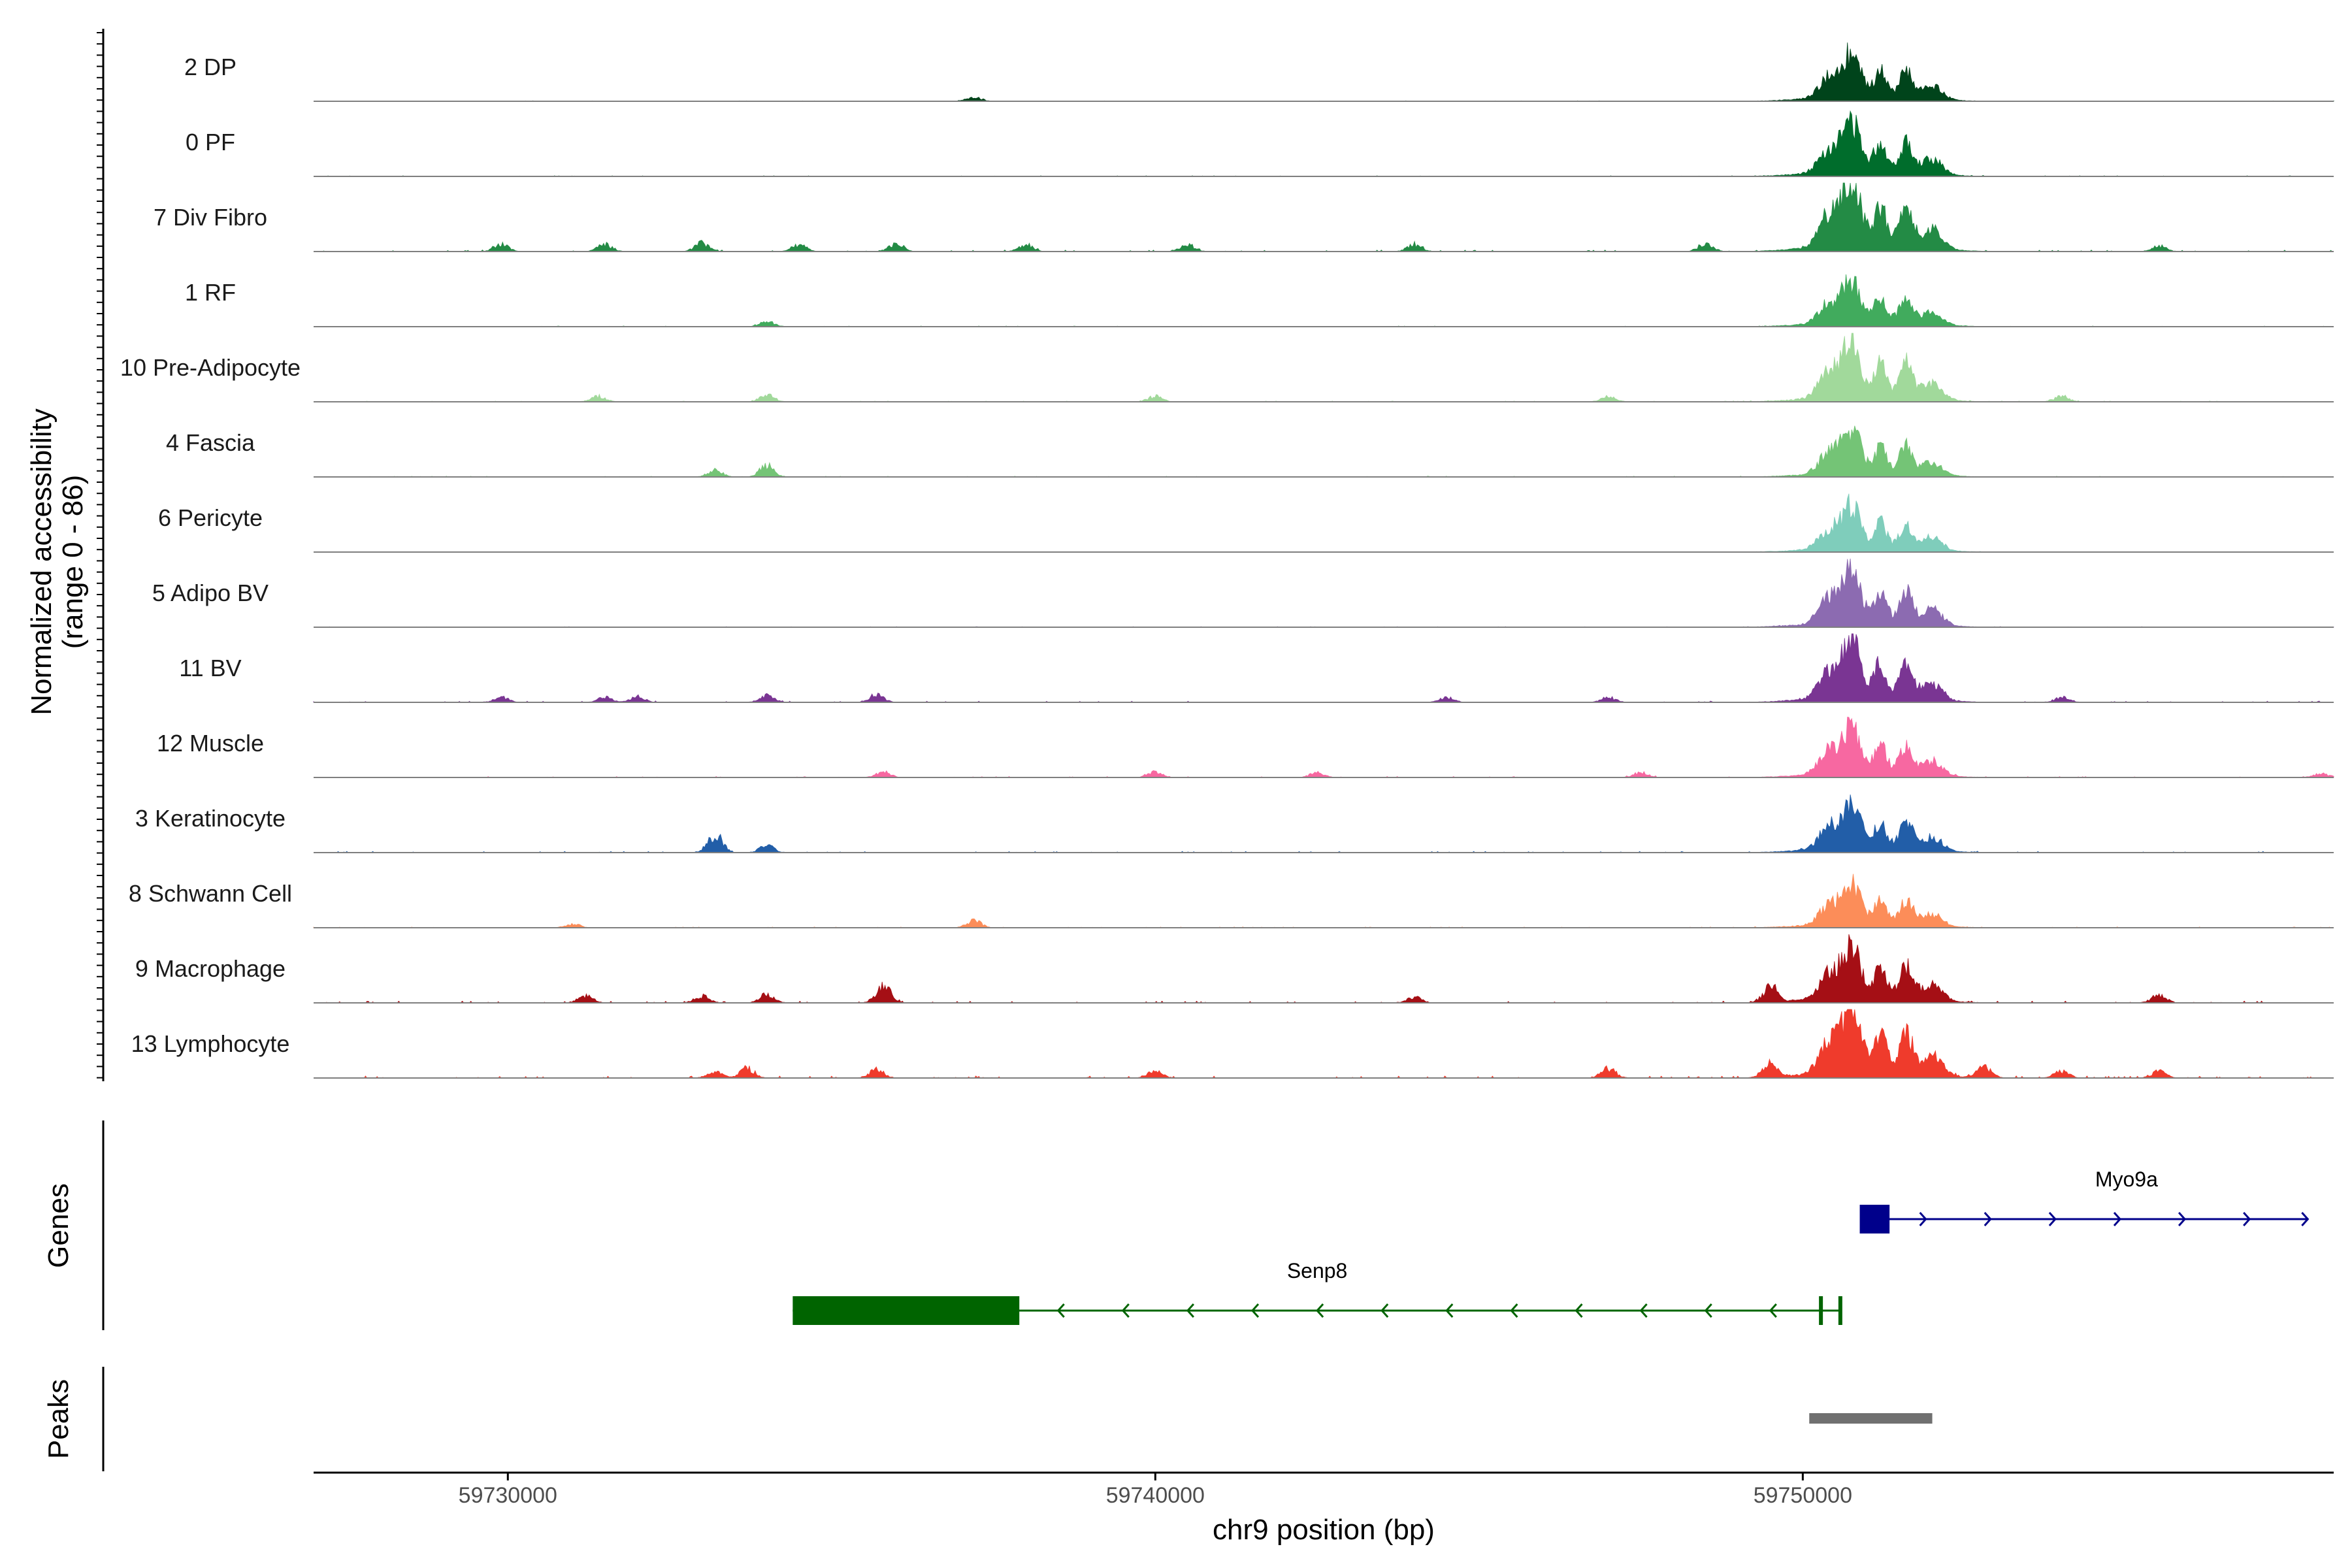 The height and width of the screenshot is (1568, 2352). I want to click on coverage-track: 6 Pericyte, so click(1246, 523).